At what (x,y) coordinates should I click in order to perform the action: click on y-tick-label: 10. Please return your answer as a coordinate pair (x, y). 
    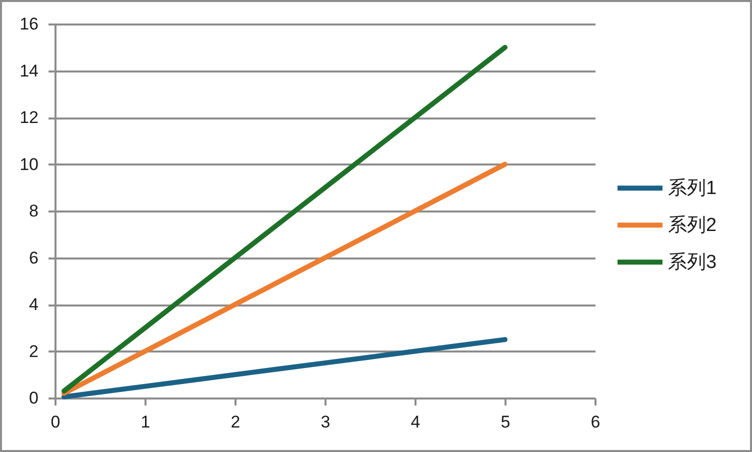
    Looking at the image, I should click on (29, 164).